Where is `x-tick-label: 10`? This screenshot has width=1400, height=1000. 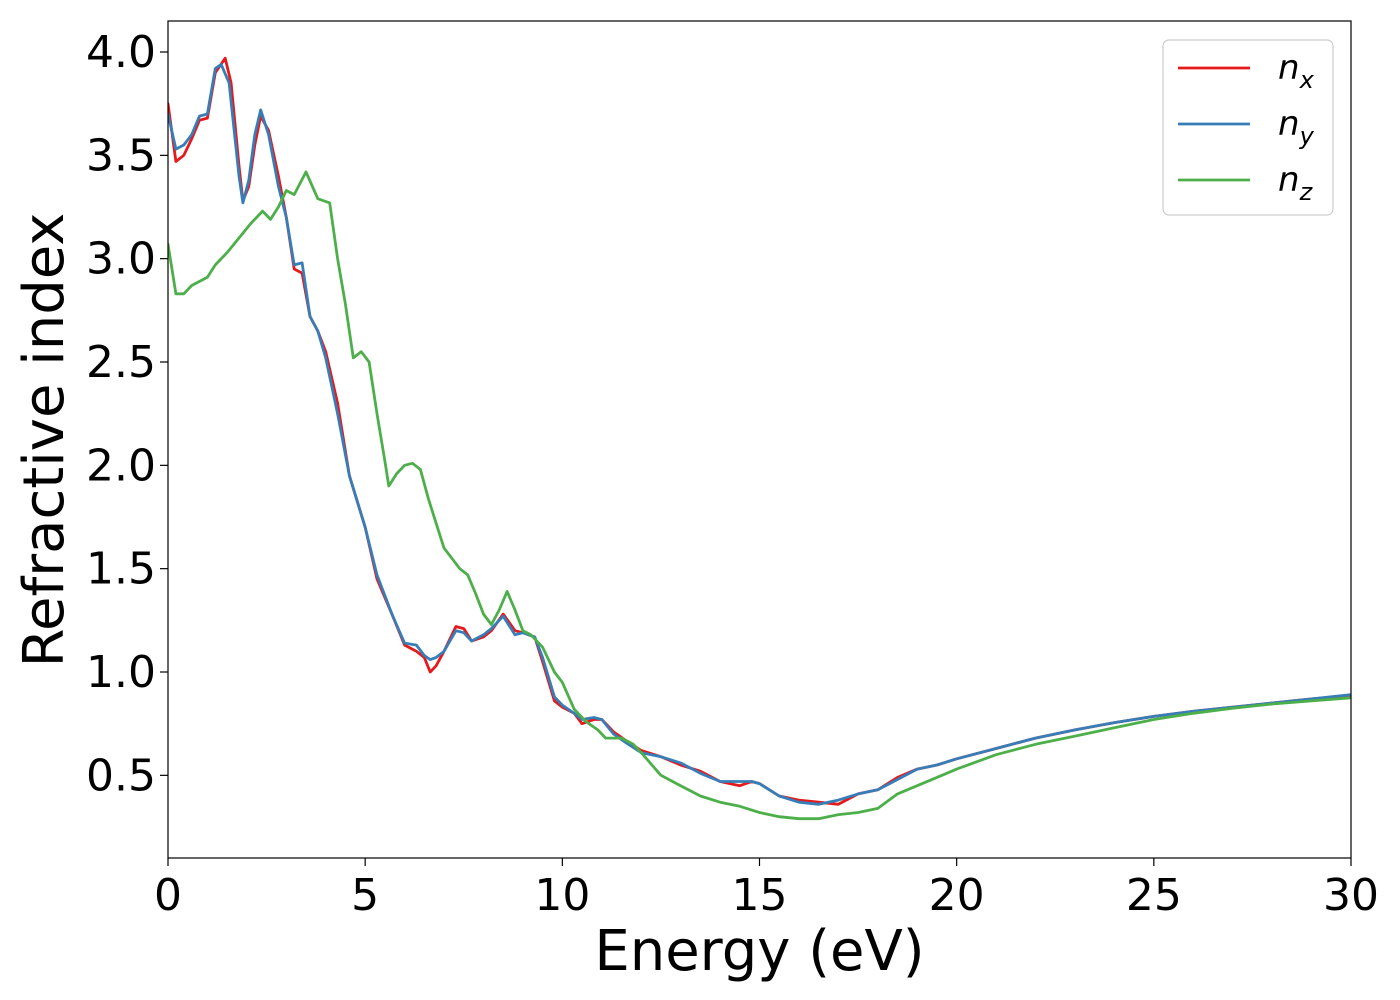
x-tick-label: 10 is located at coordinates (562, 895).